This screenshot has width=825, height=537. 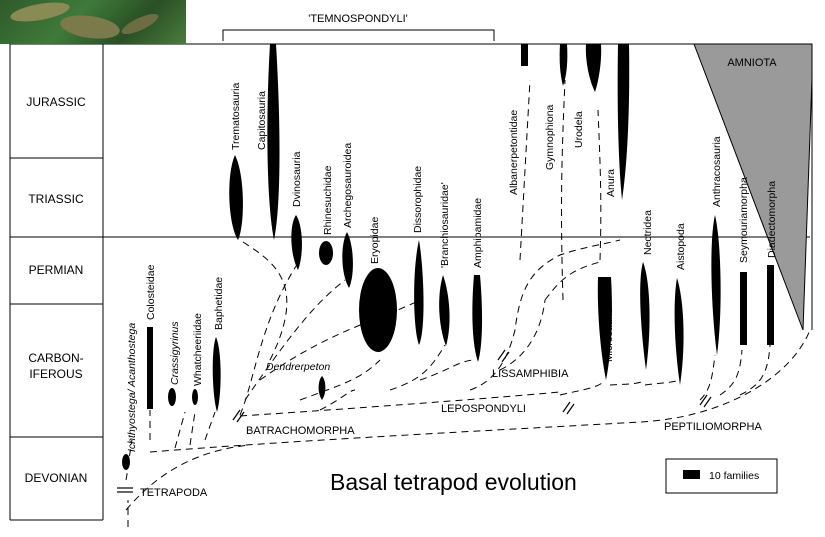 What do you see at coordinates (56, 102) in the screenshot?
I see `period-jurassic: JURASSIC` at bounding box center [56, 102].